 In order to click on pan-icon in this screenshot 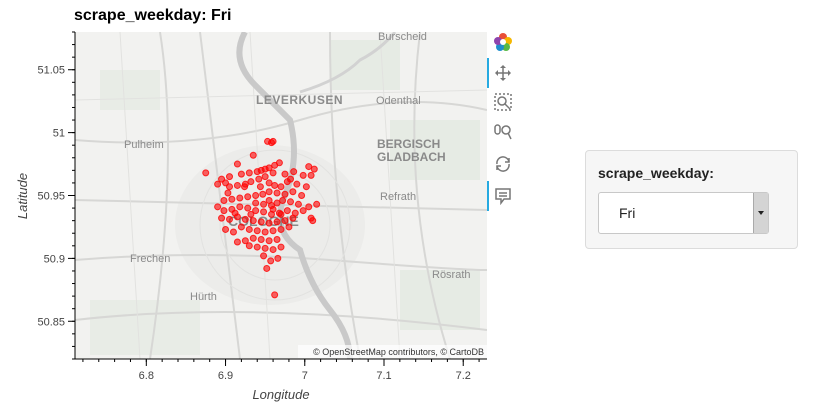, I will do `click(503, 73)`.